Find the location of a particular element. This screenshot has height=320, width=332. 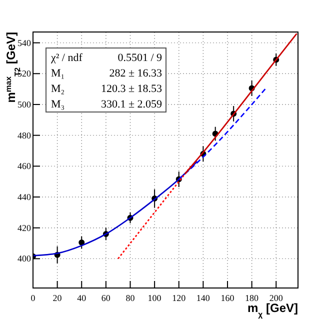

x-tick-label: 200 is located at coordinates (276, 298).